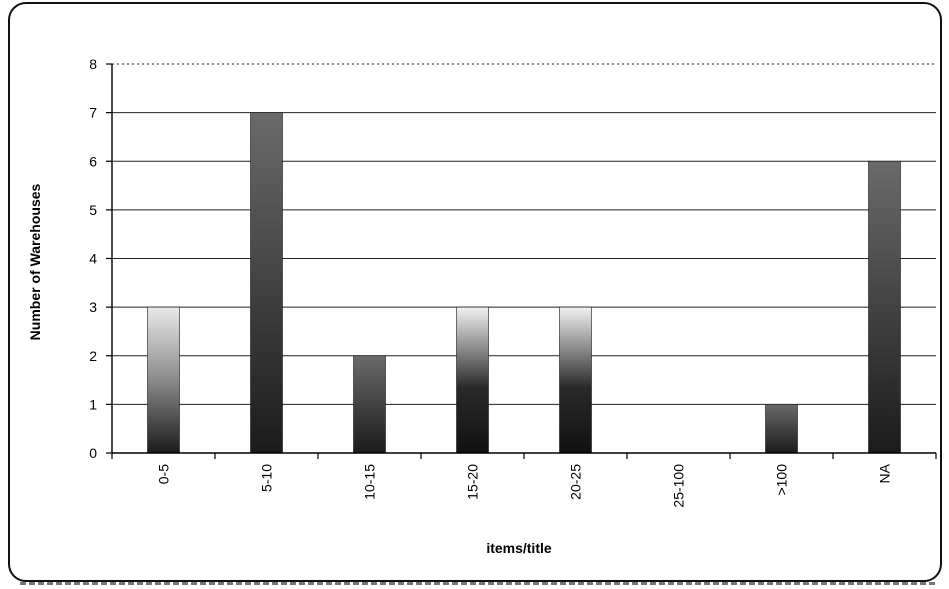  I want to click on y-tick-label: 7, so click(93, 113).